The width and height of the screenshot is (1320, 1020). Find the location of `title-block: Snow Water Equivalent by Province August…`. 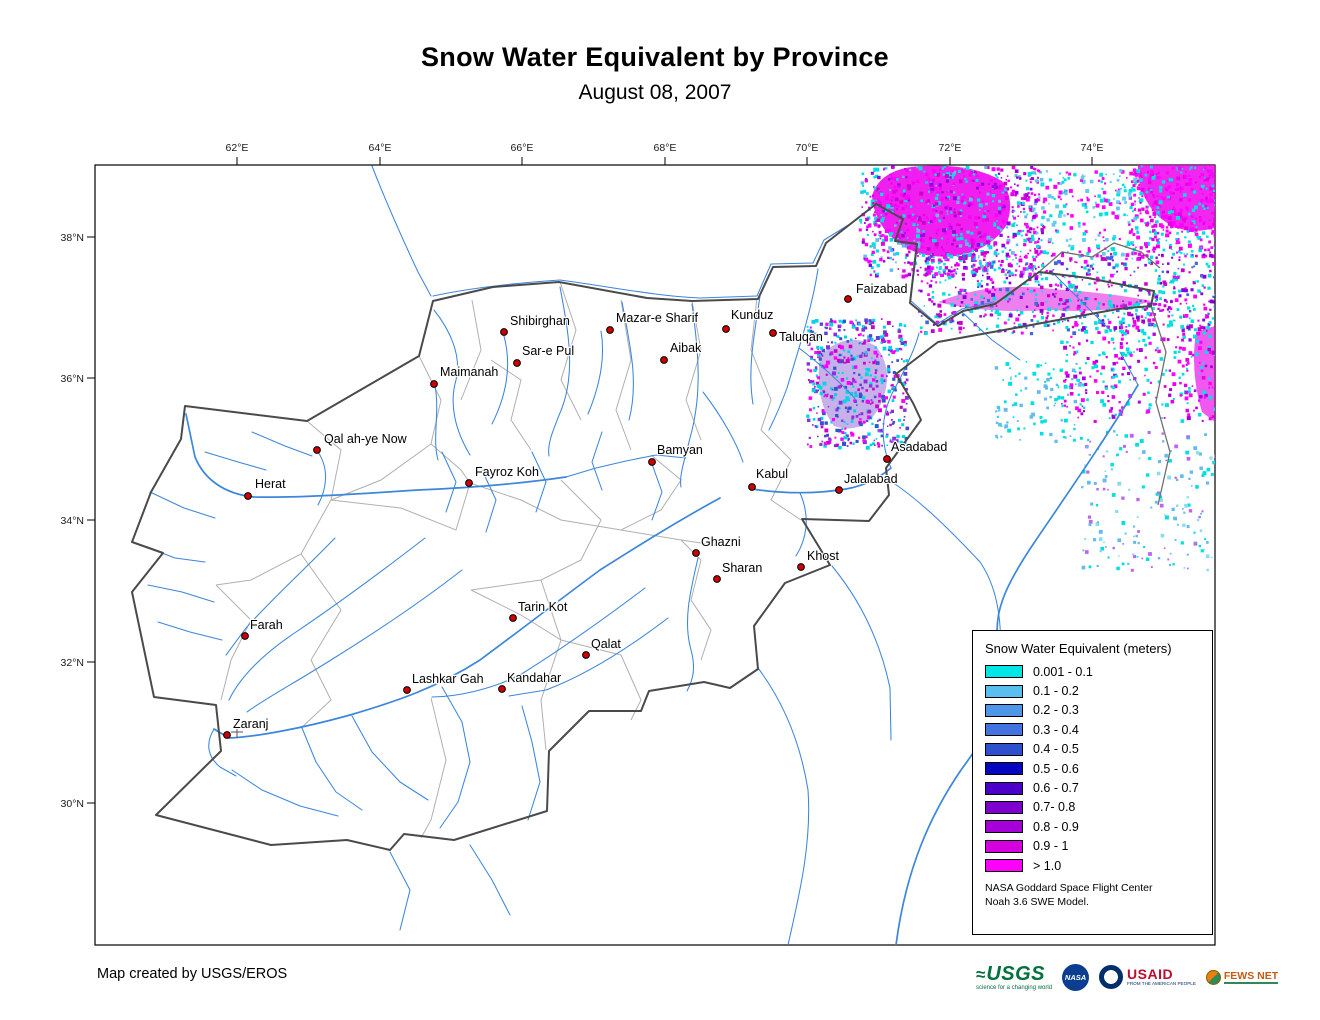

title-block: Snow Water Equivalent by Province August… is located at coordinates (655, 73).